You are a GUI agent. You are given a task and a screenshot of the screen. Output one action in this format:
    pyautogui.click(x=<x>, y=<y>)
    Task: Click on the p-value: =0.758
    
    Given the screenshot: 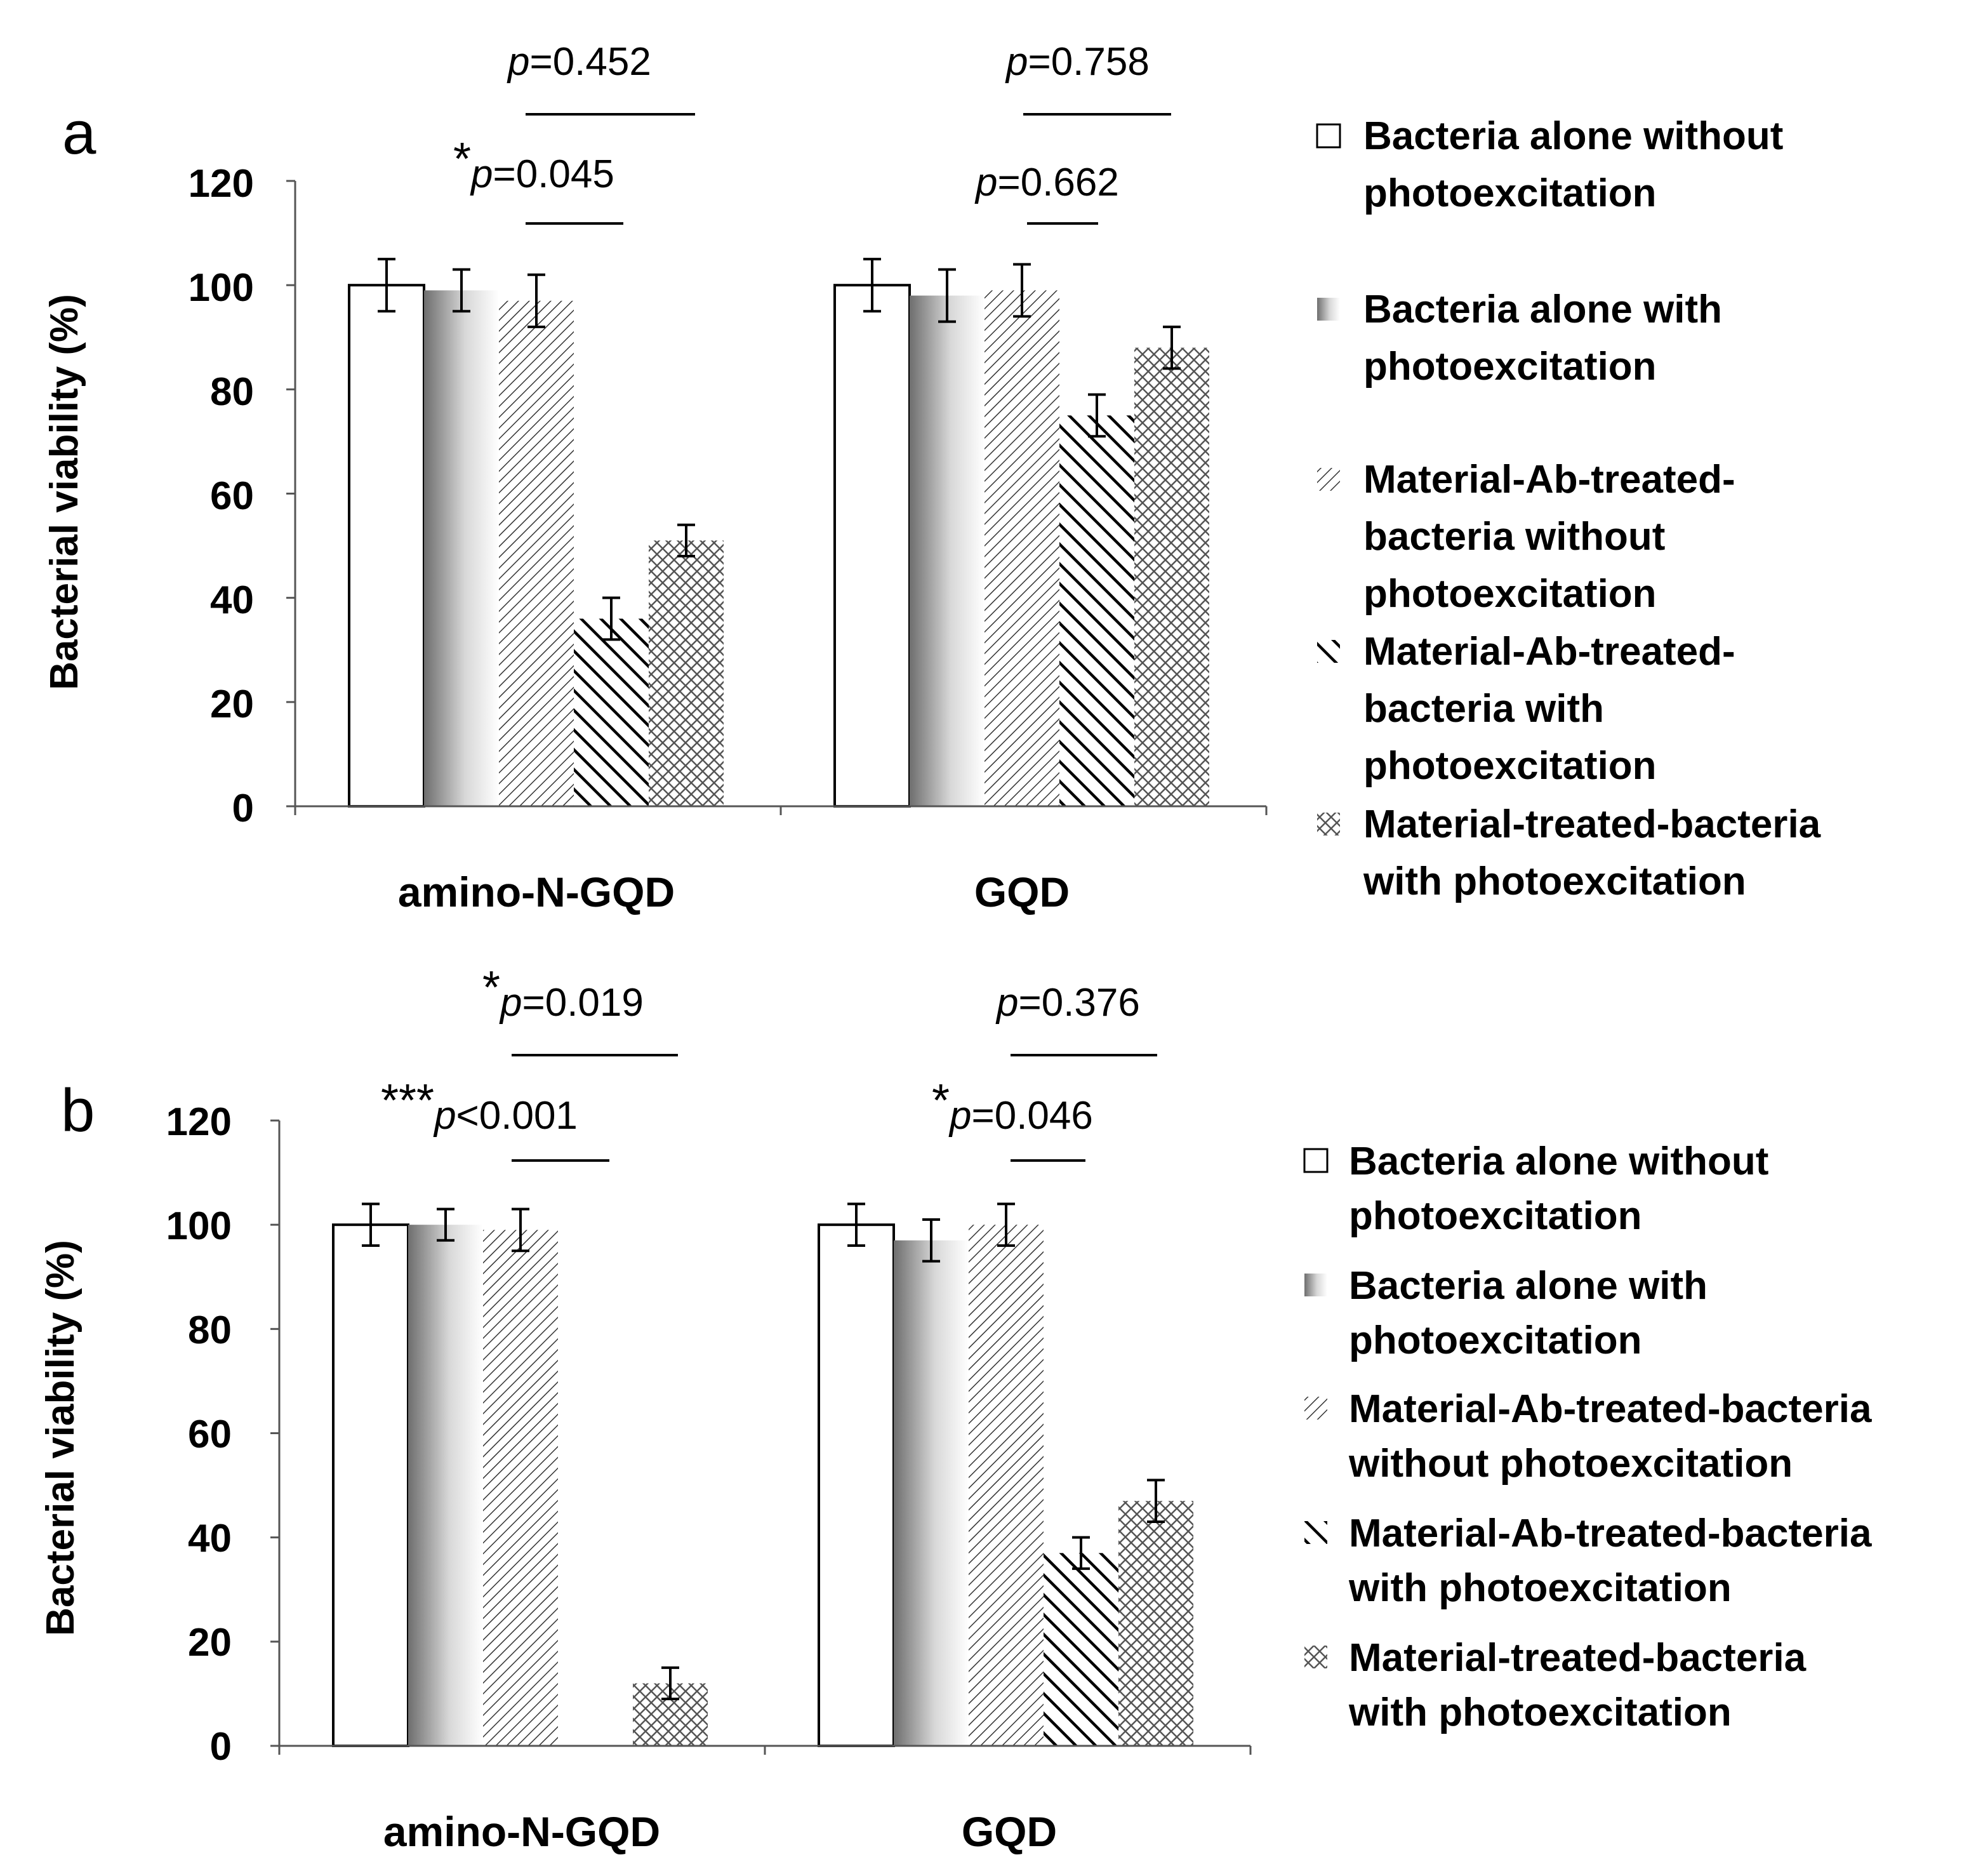 What is the action you would take?
    pyautogui.click(x=1088, y=62)
    